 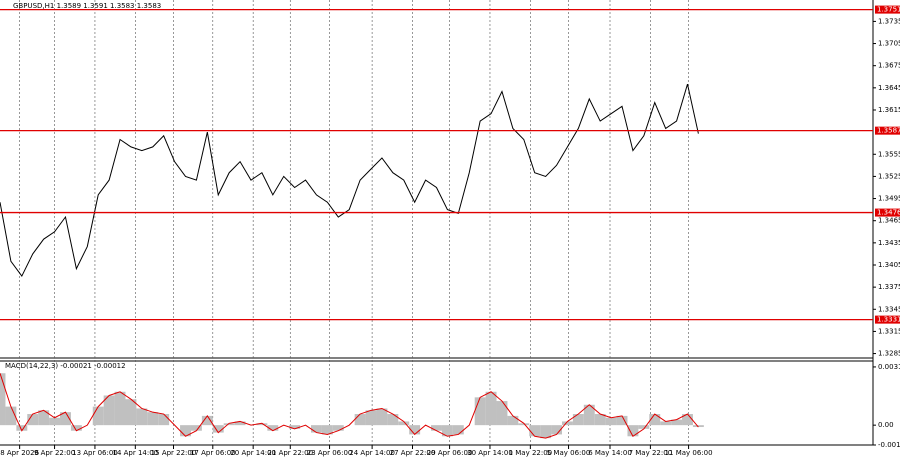 What do you see at coordinates (889, 265) in the screenshot?
I see `y-tick-label: 1.3405` at bounding box center [889, 265].